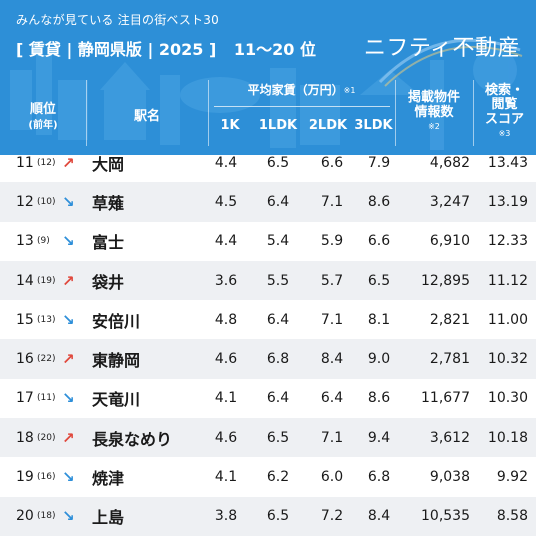 The width and height of the screenshot is (536, 536). I want to click on prev-rank-cell: (22), so click(46, 359).